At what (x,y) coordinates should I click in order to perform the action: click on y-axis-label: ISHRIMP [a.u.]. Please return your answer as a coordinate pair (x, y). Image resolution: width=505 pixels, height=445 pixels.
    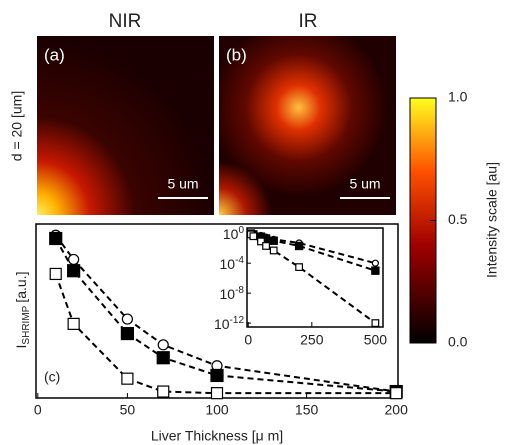
    Looking at the image, I should click on (22, 310).